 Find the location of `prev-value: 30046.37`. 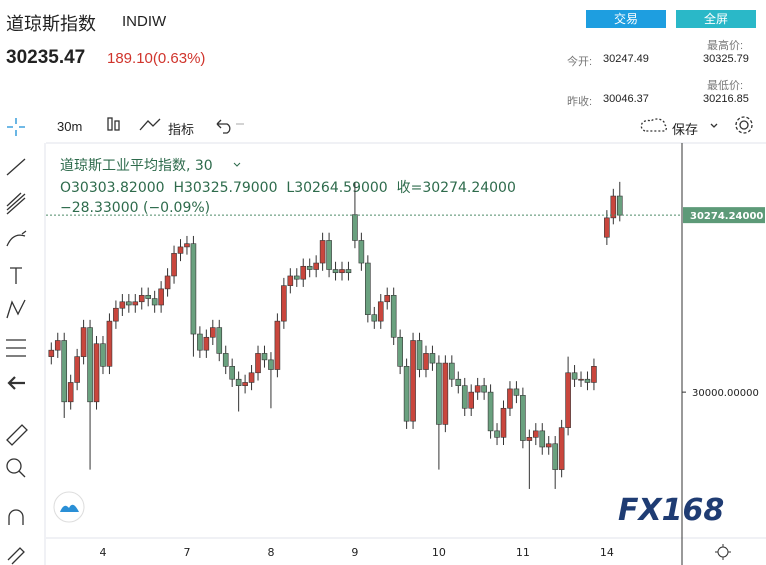

prev-value: 30046.37 is located at coordinates (626, 99).